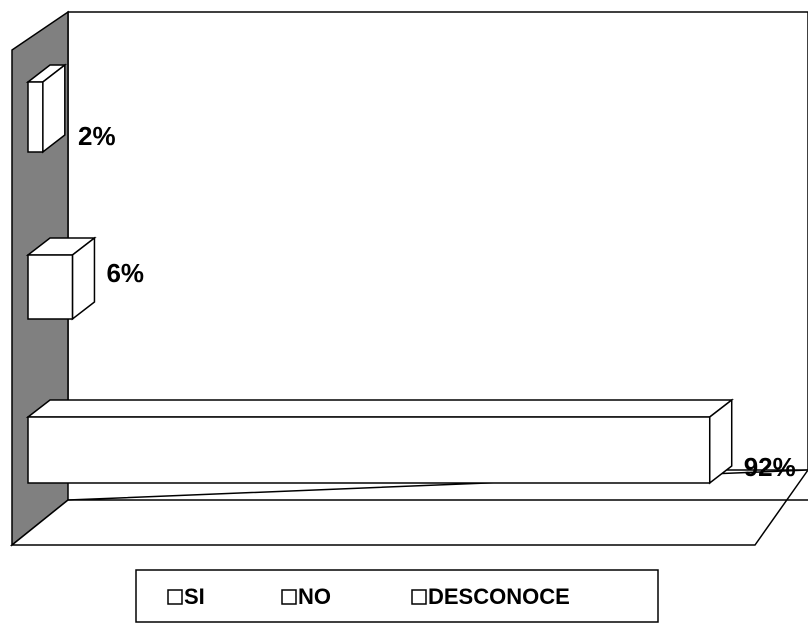  What do you see at coordinates (397, 596) in the screenshot?
I see `legend-box` at bounding box center [397, 596].